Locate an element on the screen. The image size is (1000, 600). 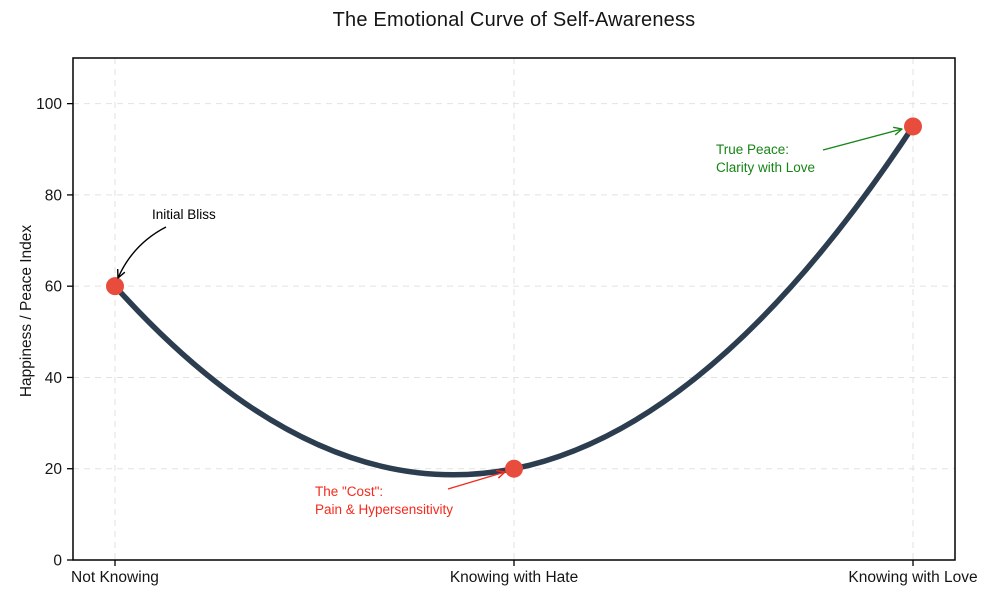
x-tick-label: Knowing with Hate is located at coordinates (514, 577).